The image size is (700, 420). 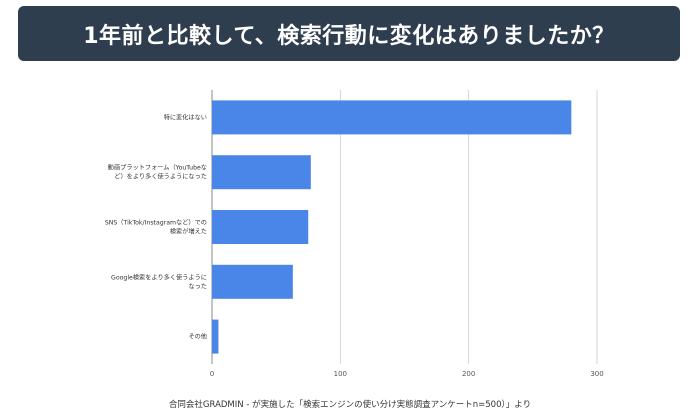 What do you see at coordinates (596, 374) in the screenshot?
I see `x-tick-label: 300` at bounding box center [596, 374].